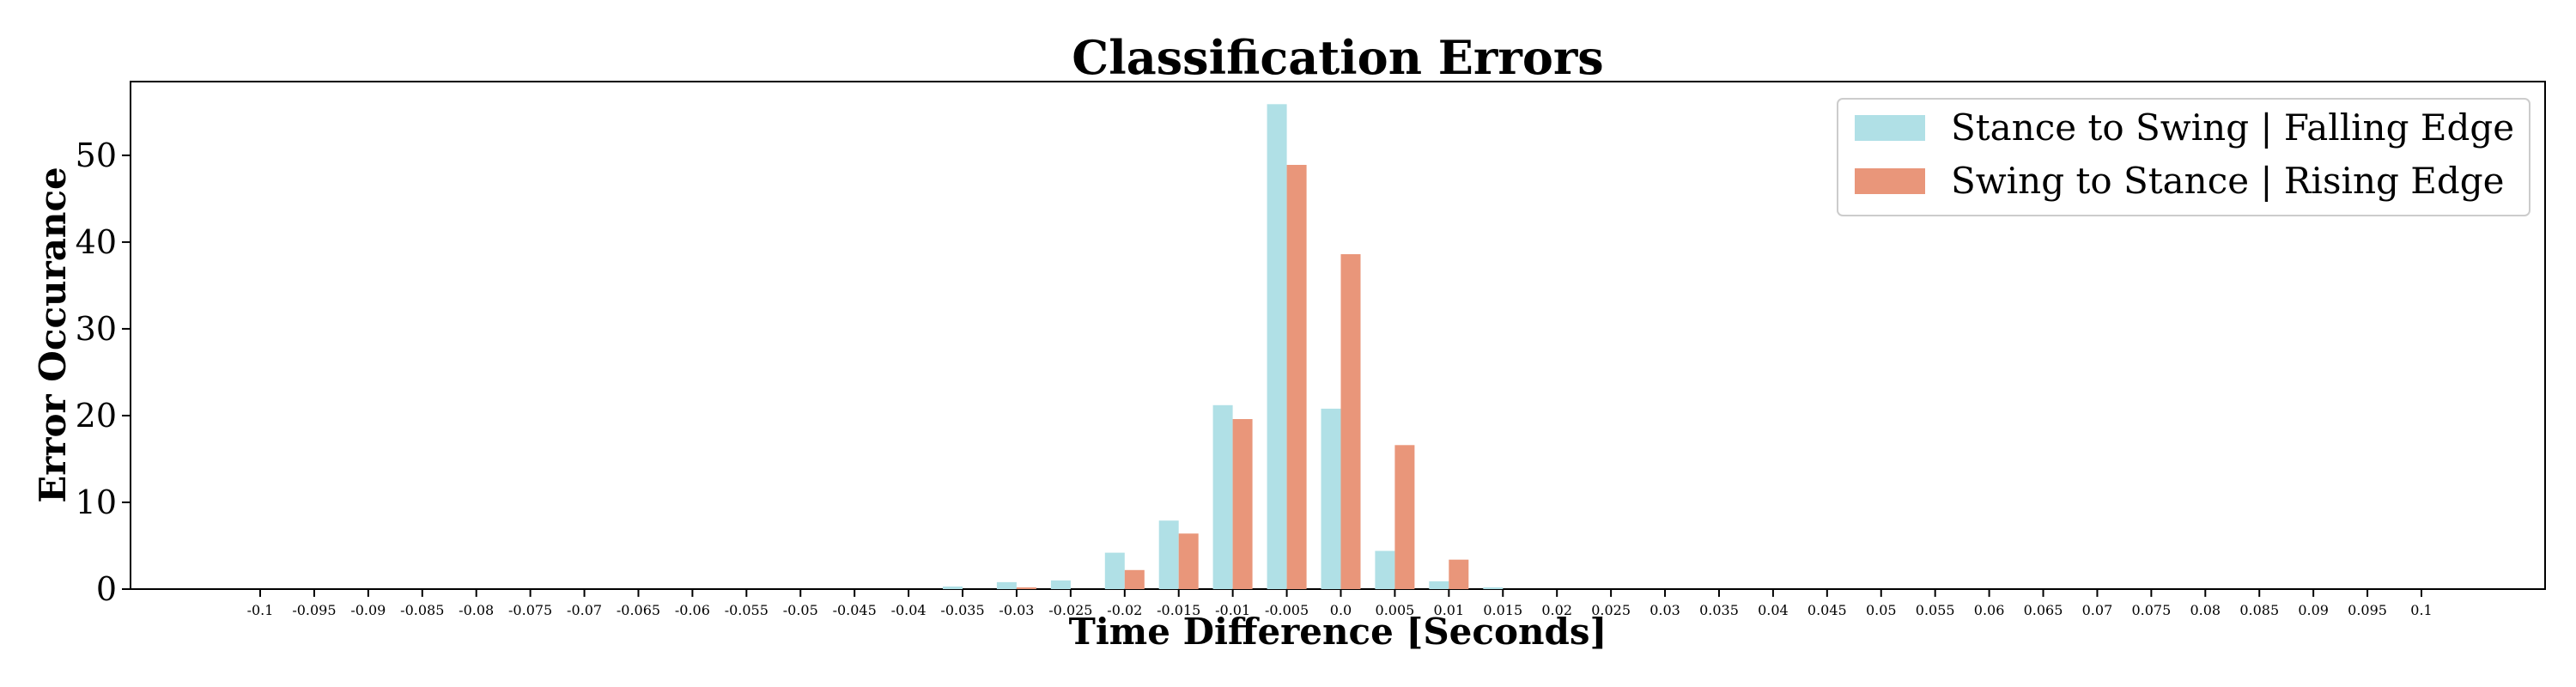 The image size is (2576, 687). What do you see at coordinates (747, 610) in the screenshot?
I see `x-tick-label: -0.055` at bounding box center [747, 610].